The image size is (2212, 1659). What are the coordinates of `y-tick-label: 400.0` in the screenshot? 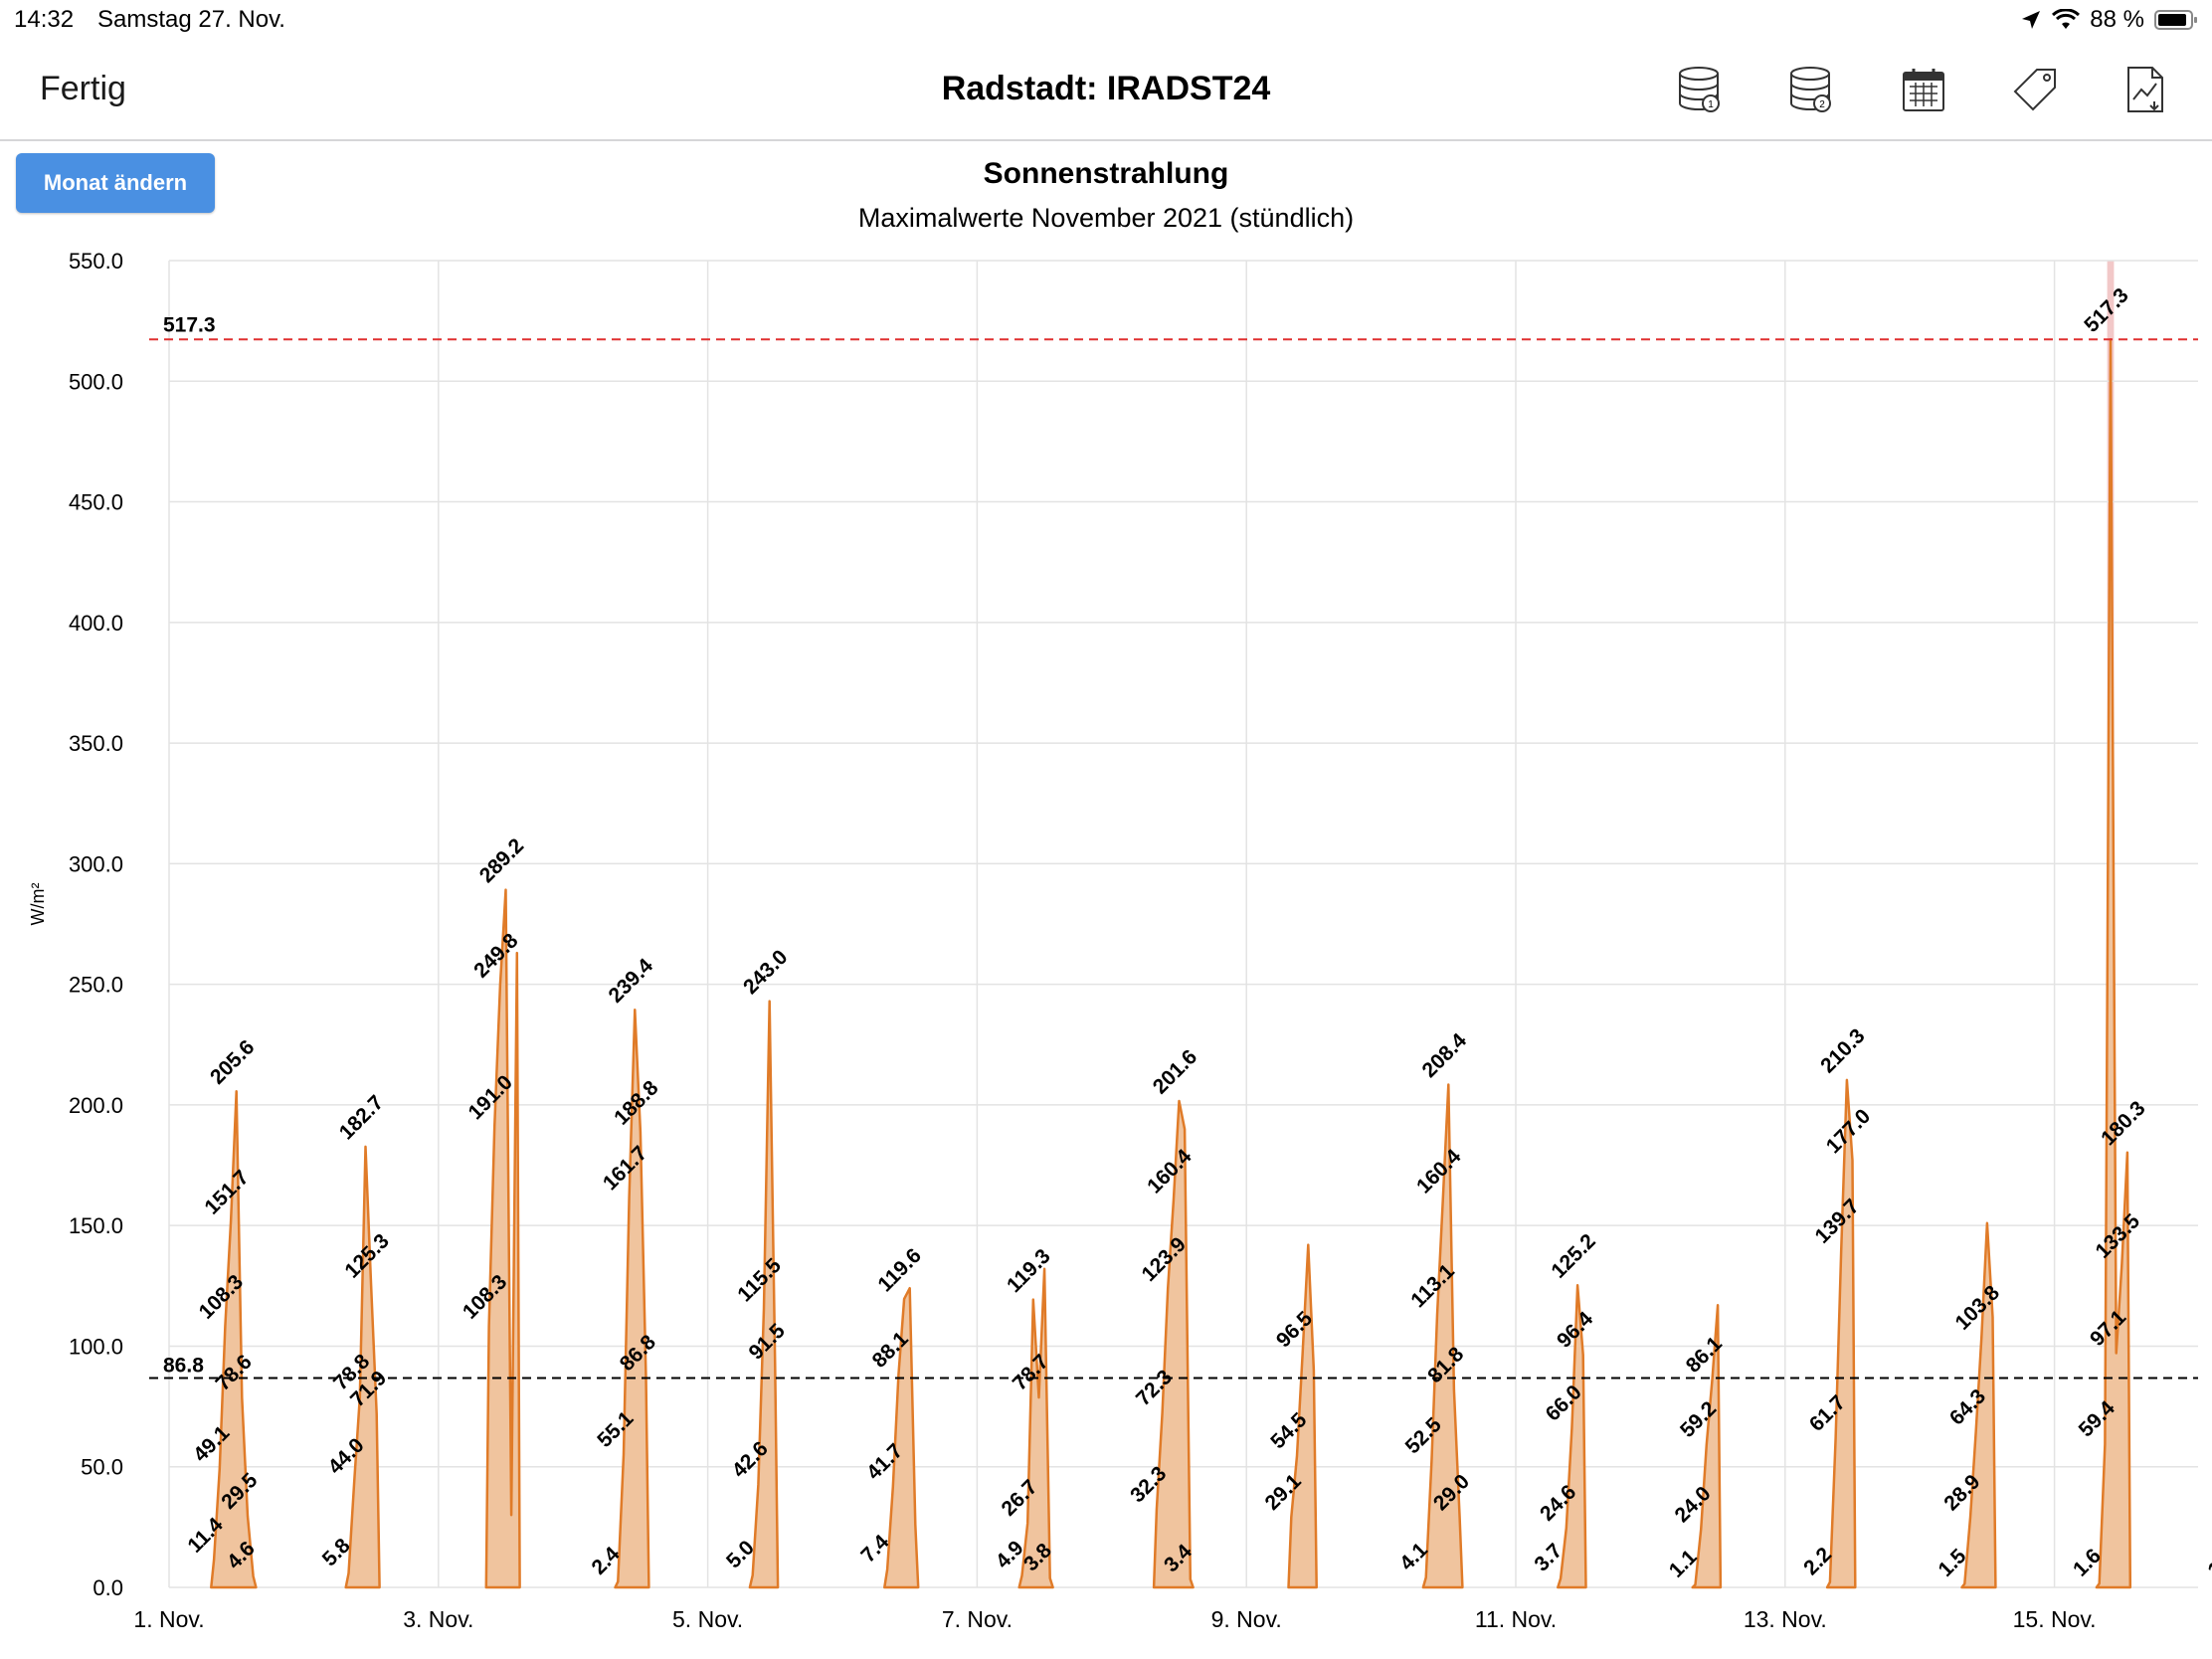 It's located at (96, 623).